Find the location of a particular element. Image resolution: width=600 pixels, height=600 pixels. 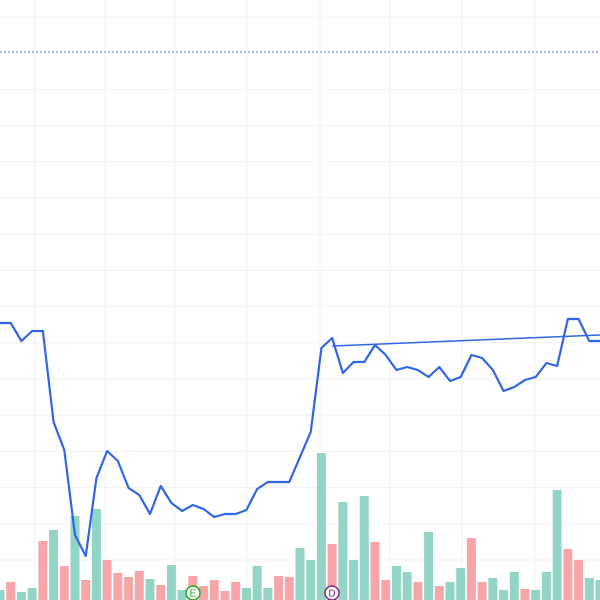

event-marker-label: E is located at coordinates (193, 594).